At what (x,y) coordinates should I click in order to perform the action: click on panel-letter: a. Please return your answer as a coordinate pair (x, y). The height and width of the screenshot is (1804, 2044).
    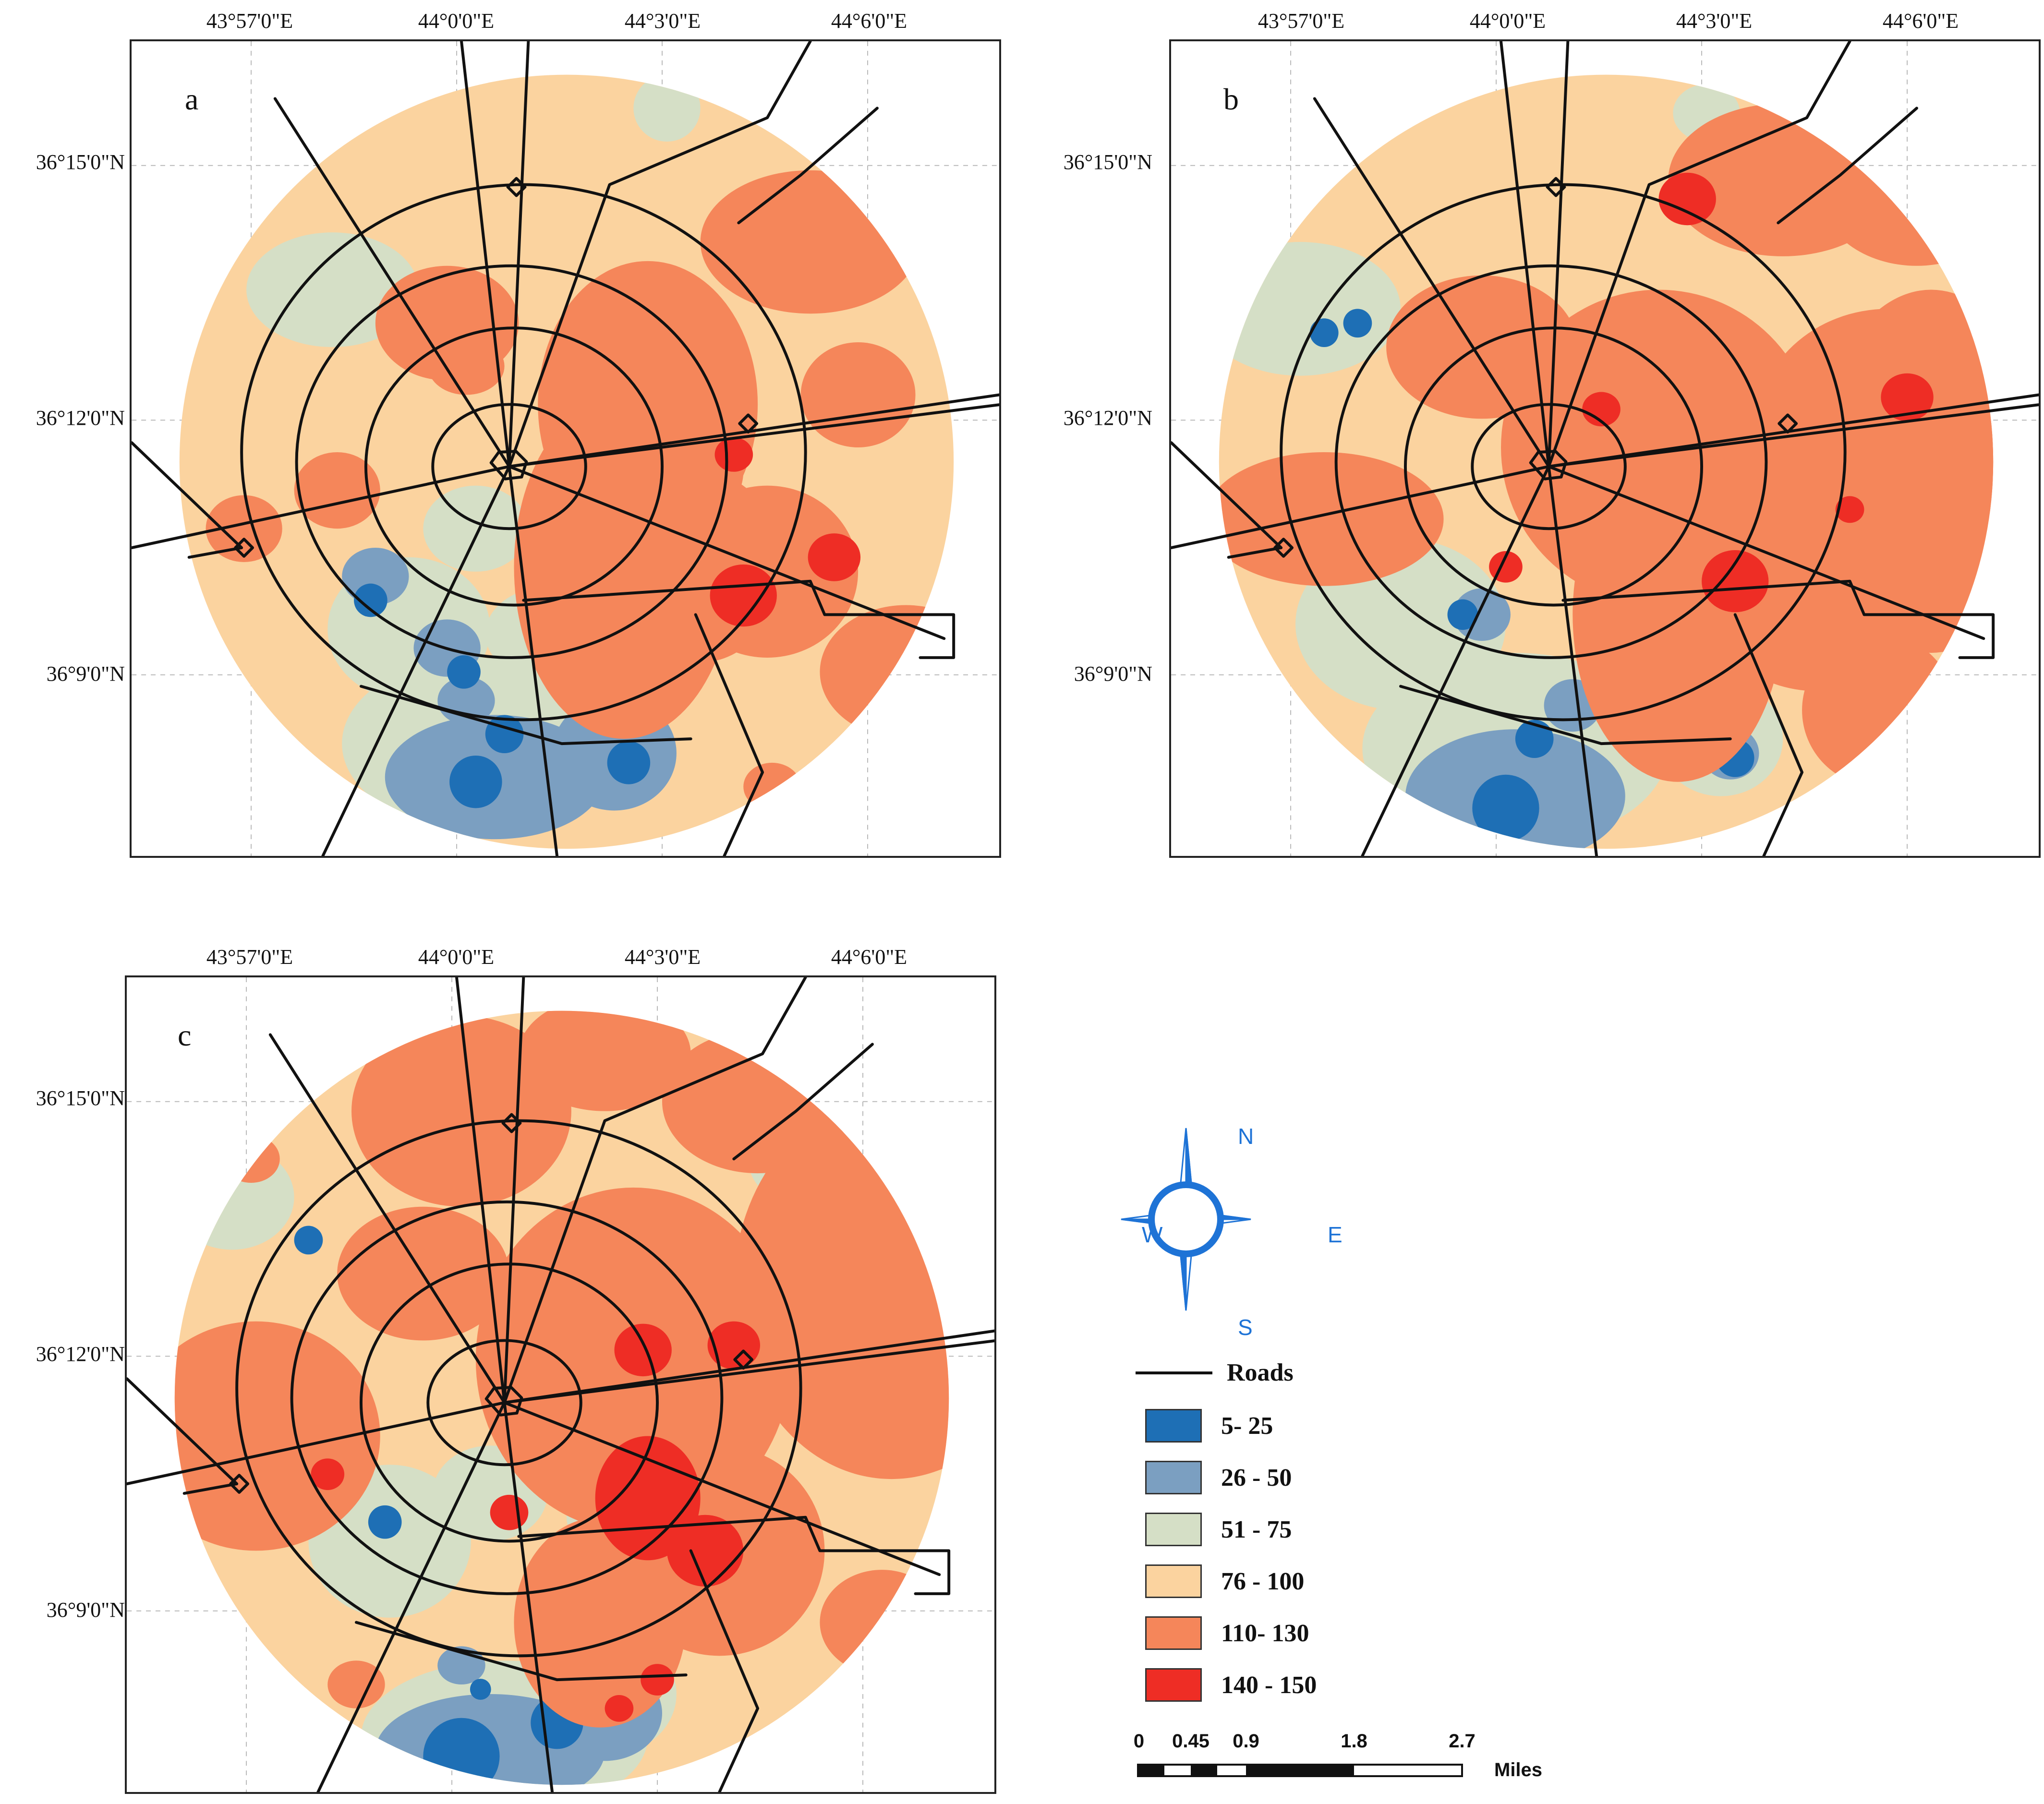
    Looking at the image, I should click on (192, 99).